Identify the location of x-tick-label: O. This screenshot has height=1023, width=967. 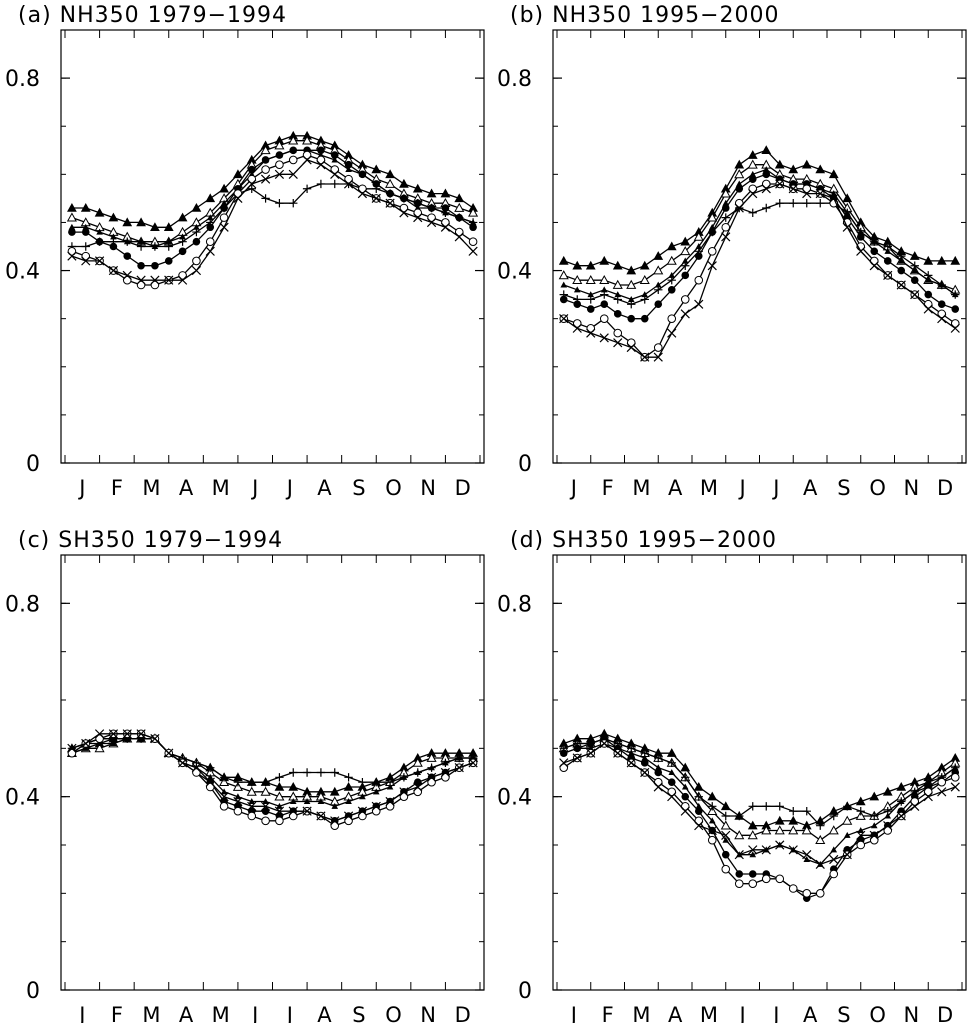
(393, 1013).